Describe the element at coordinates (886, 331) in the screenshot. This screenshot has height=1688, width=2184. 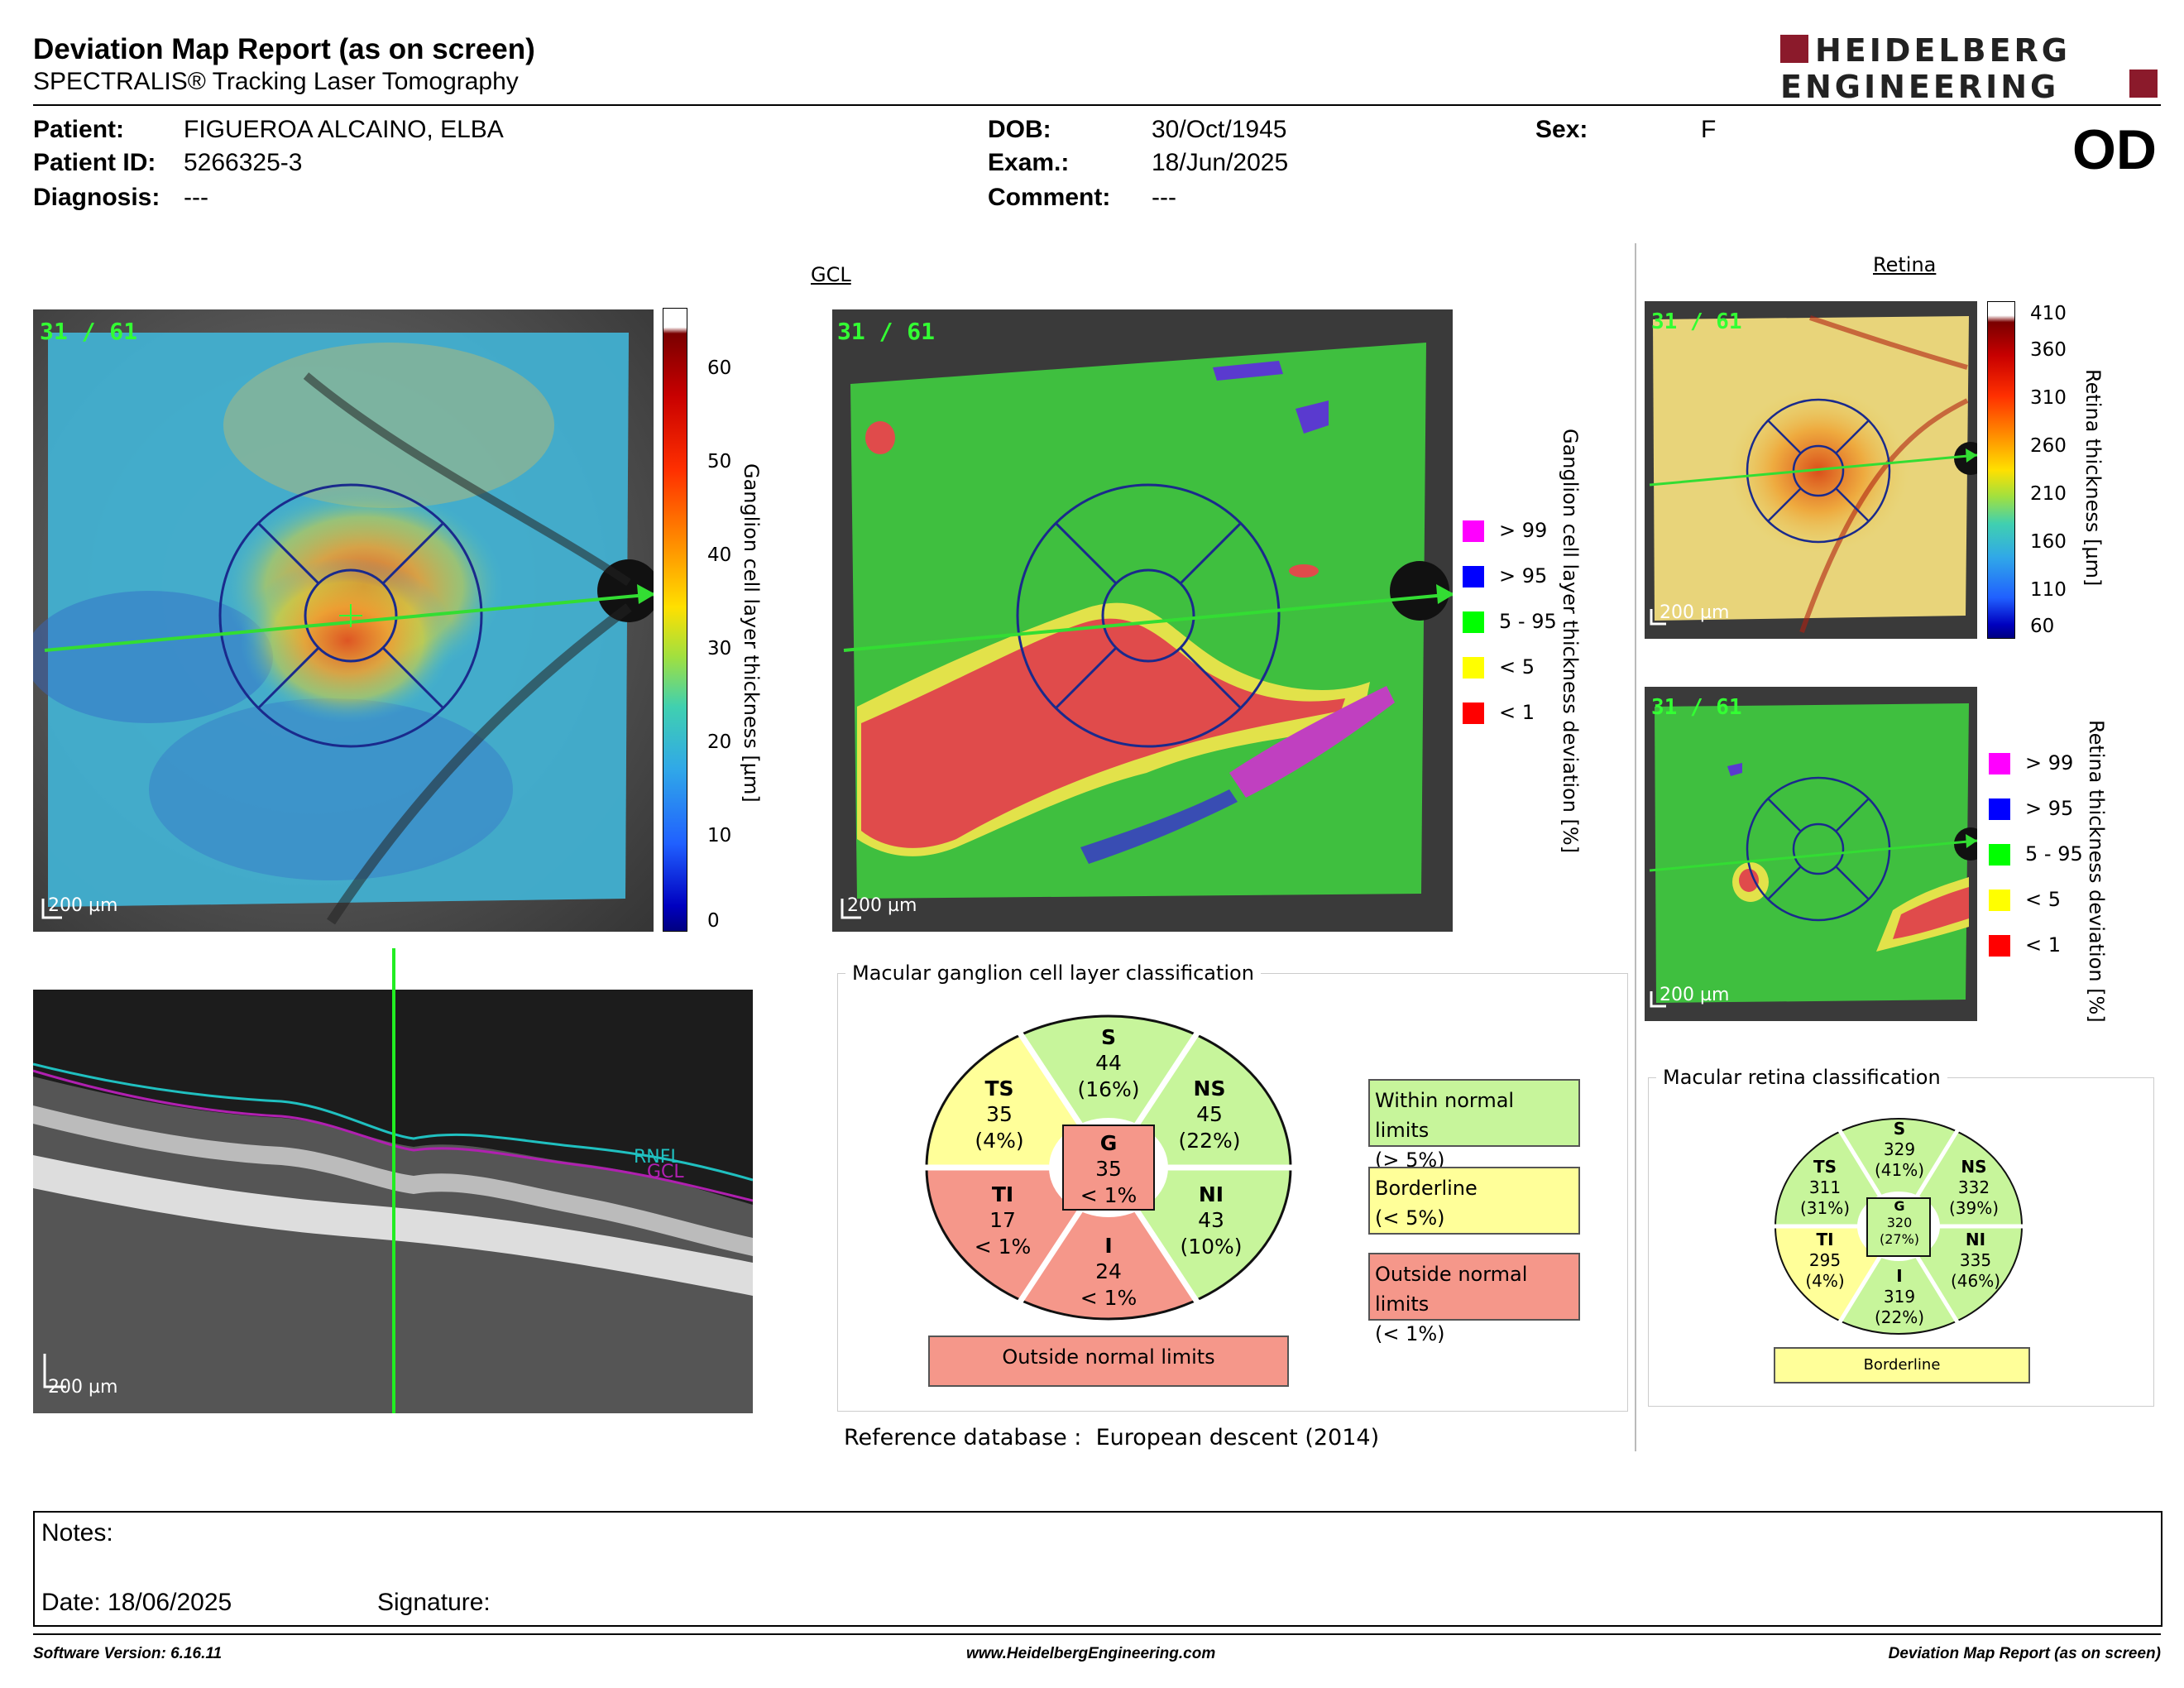
I see `gcl-deviation-frame: 31 / 61` at that location.